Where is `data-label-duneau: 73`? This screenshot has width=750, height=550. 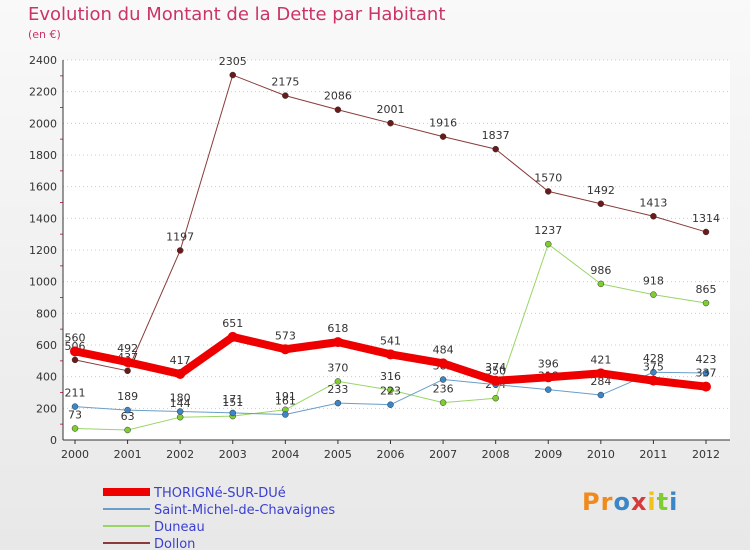 data-label-duneau: 73 is located at coordinates (75, 414).